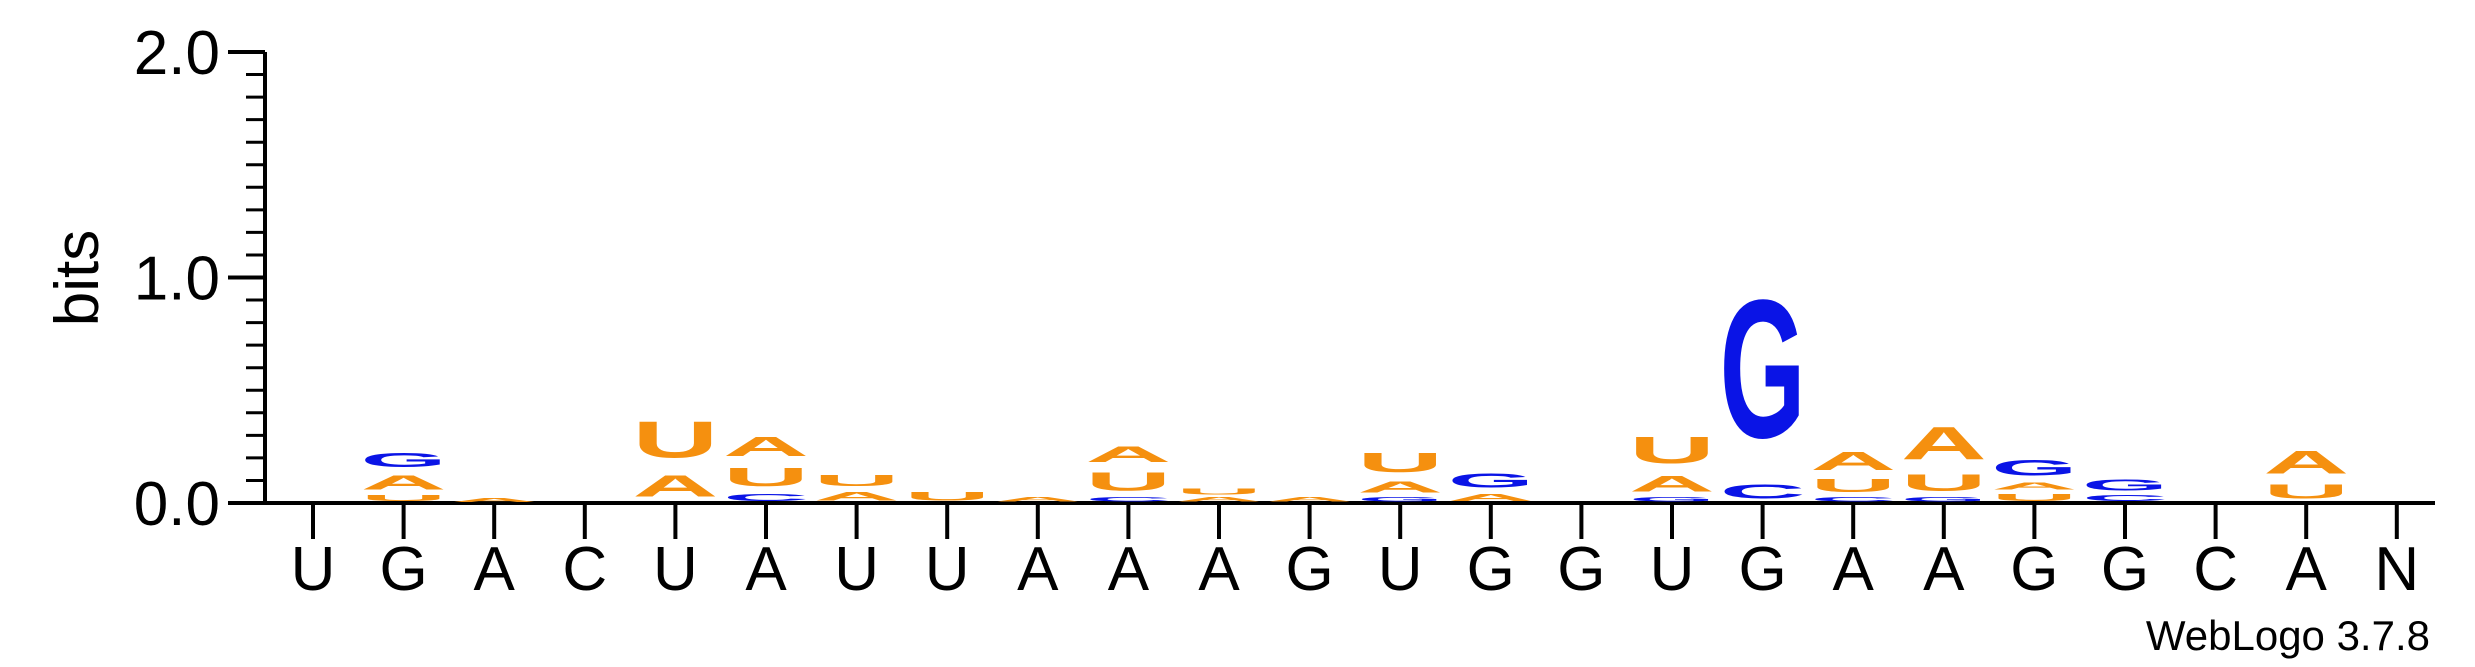 This screenshot has height=667, width=2475. What do you see at coordinates (177, 53) in the screenshot?
I see `y-tick-label: 2.0` at bounding box center [177, 53].